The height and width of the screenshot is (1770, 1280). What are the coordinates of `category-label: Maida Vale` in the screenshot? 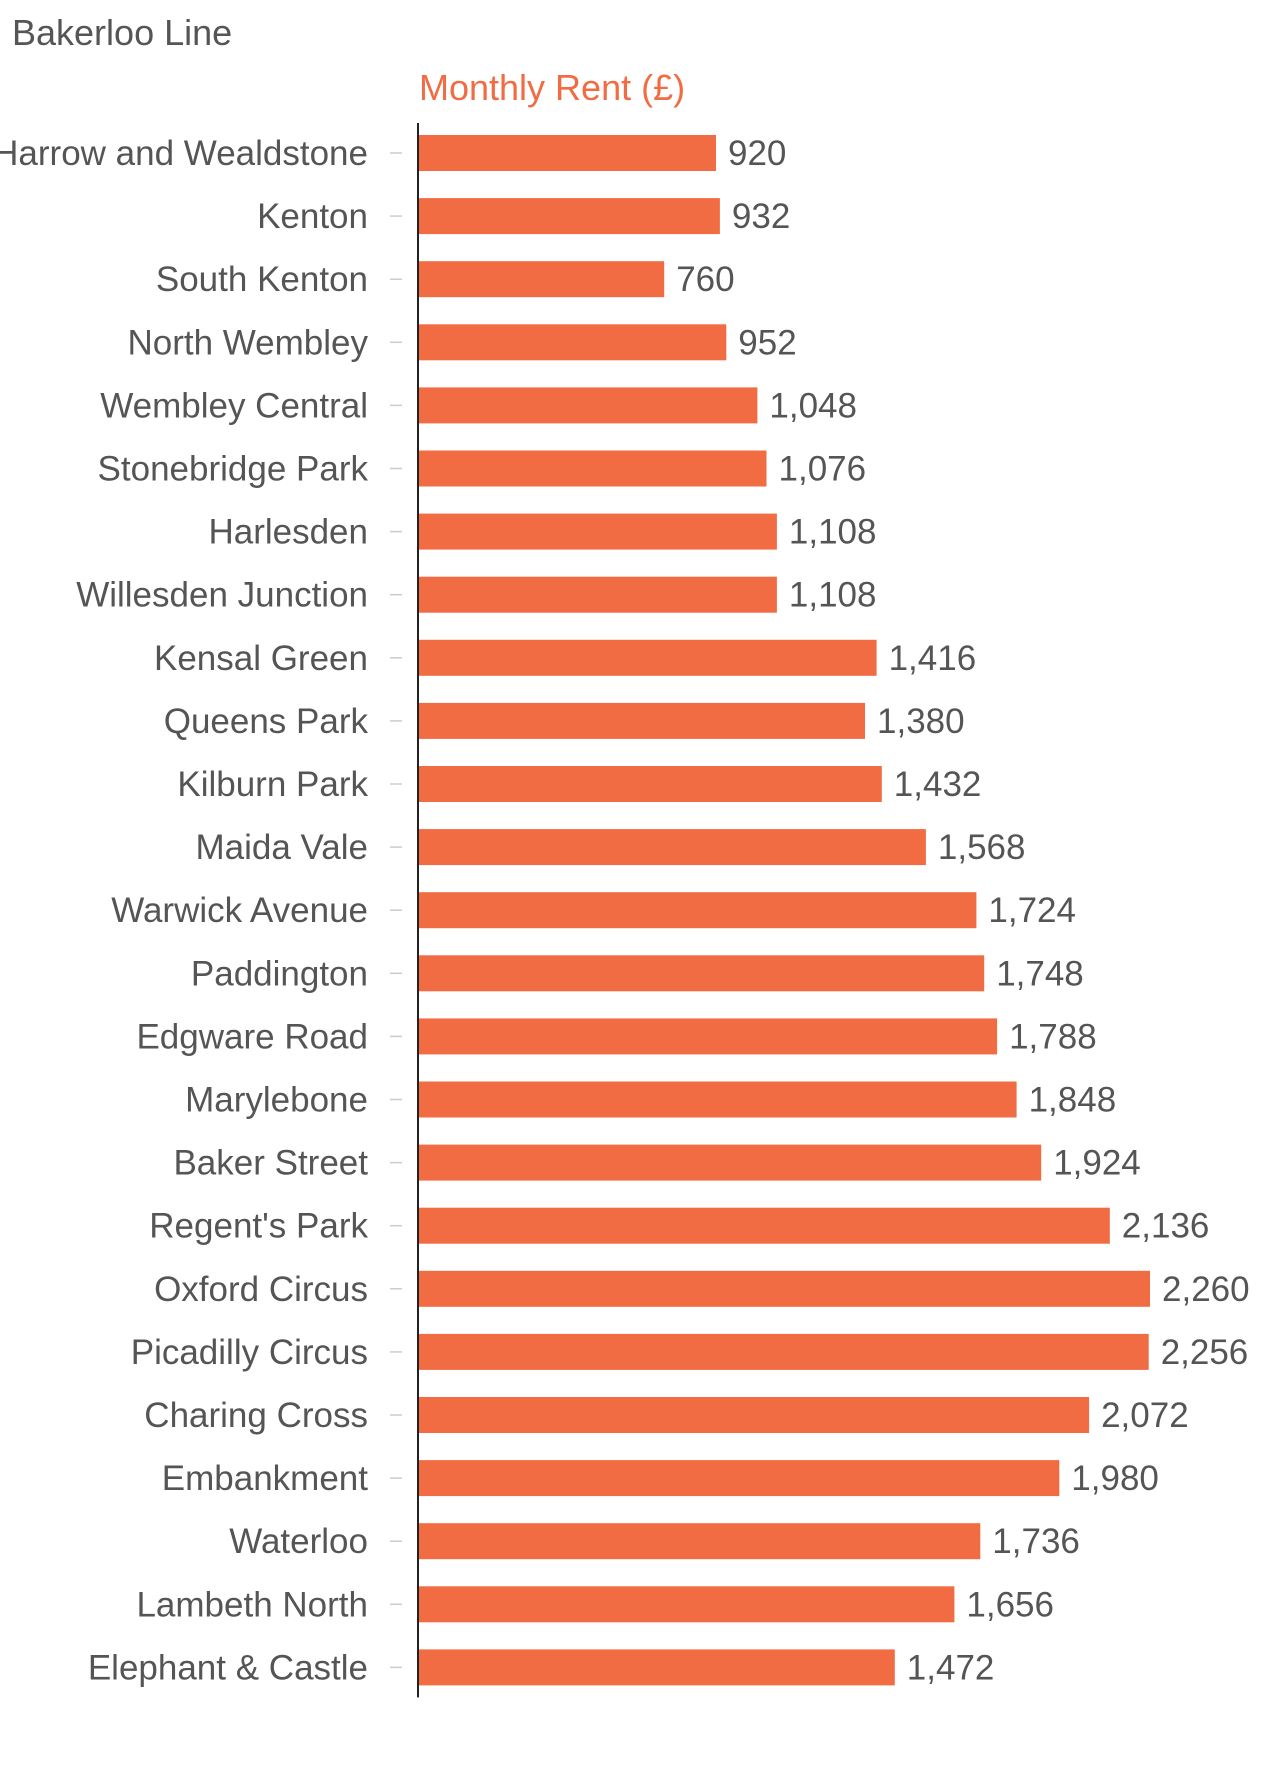 It's located at (281, 847).